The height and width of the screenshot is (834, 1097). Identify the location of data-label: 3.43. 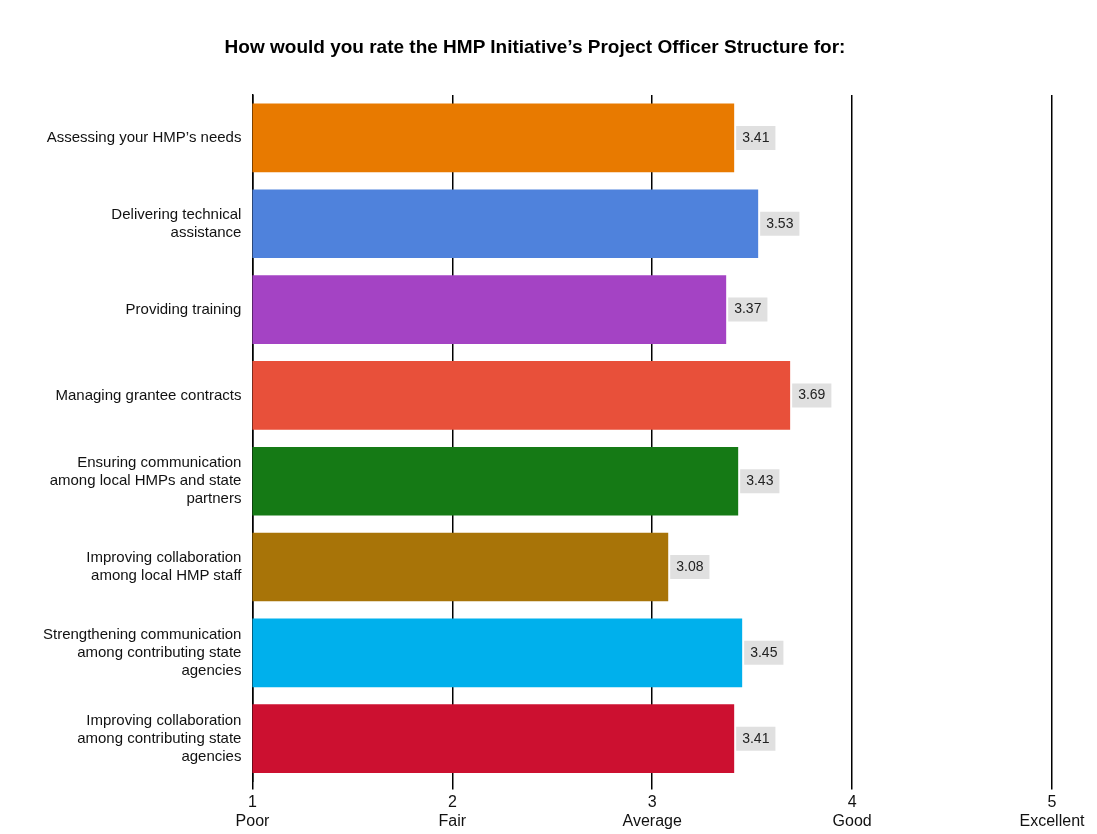
(760, 480).